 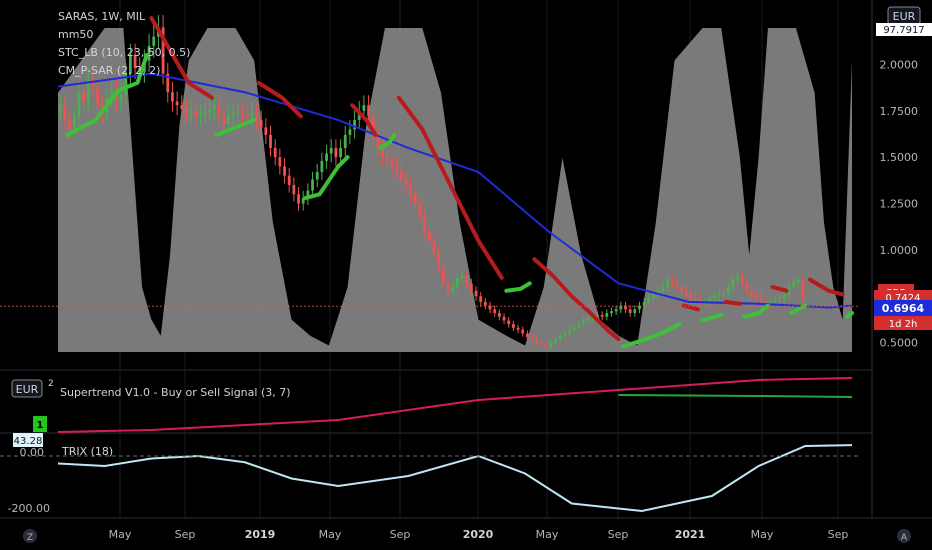 What do you see at coordinates (30, 536) in the screenshot?
I see `zoom-icon` at bounding box center [30, 536].